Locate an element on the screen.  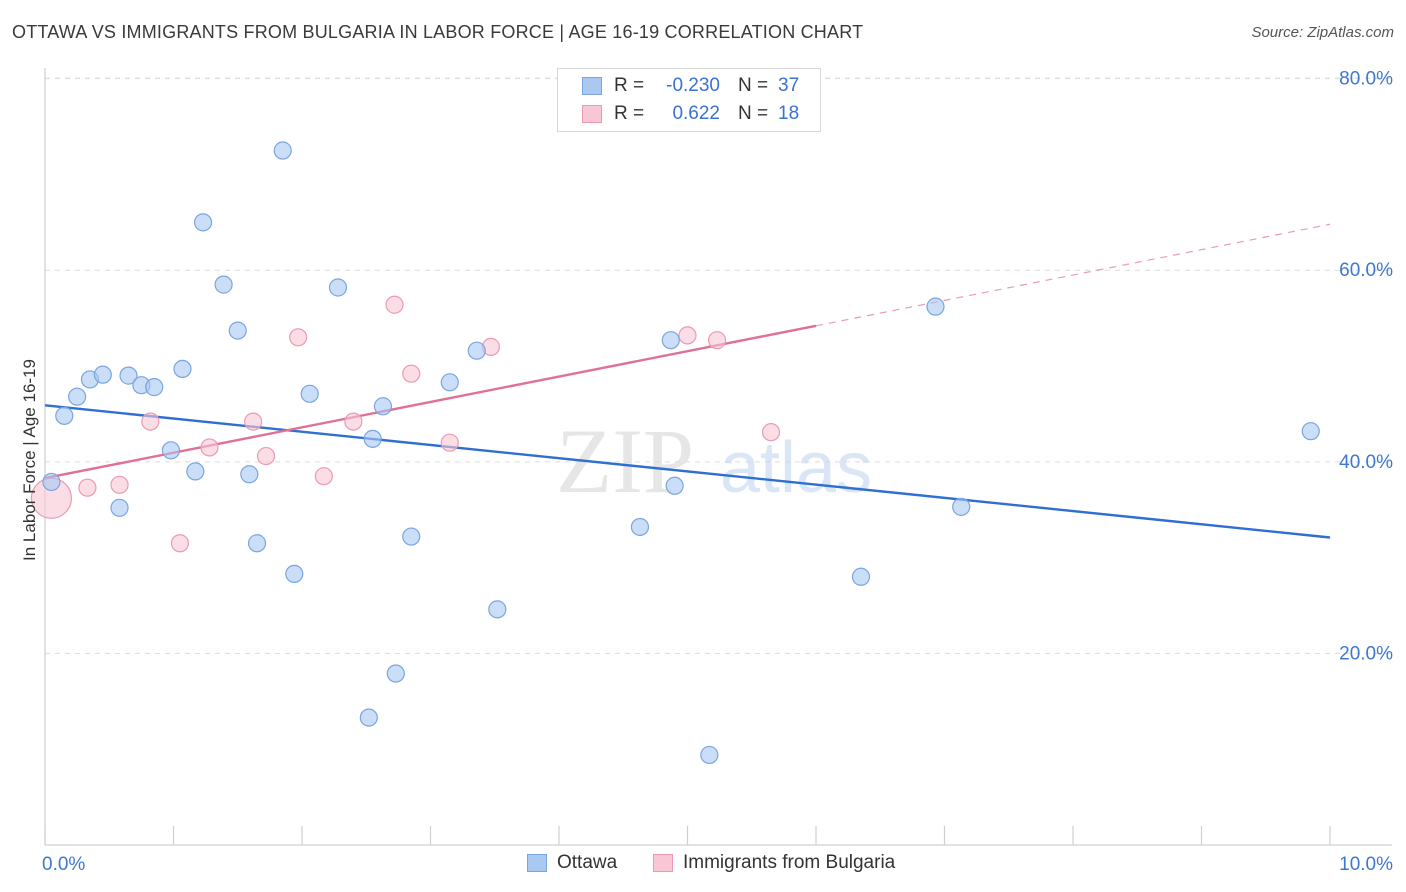
legend-item-bulgaria: Immigrants from Bulgaria is located at coordinates (774, 863).